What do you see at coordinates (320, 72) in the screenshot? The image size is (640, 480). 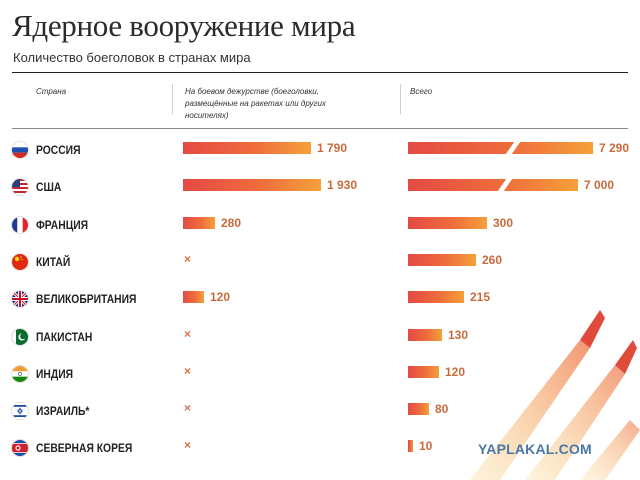 I see `header-rule` at bounding box center [320, 72].